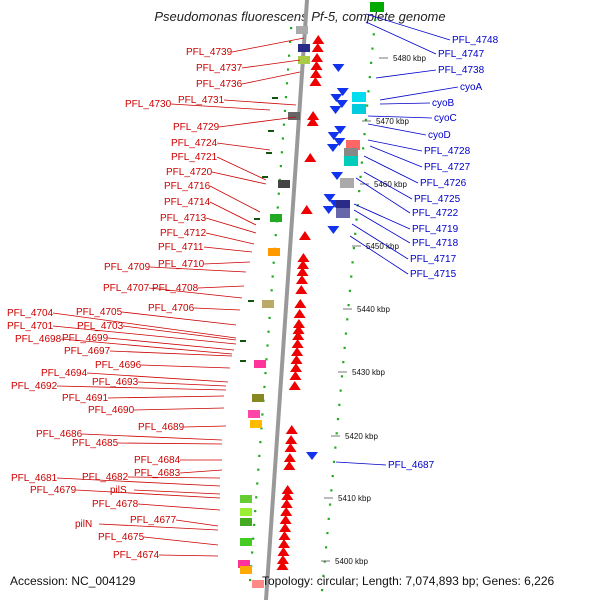 This screenshot has height=600, width=600. I want to click on gene-label-left: PFL_4701, so click(30, 326).